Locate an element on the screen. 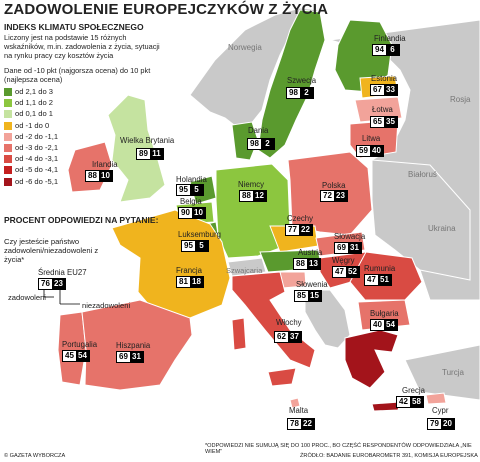  region-wlochy-sicily is located at coordinates (282, 377).